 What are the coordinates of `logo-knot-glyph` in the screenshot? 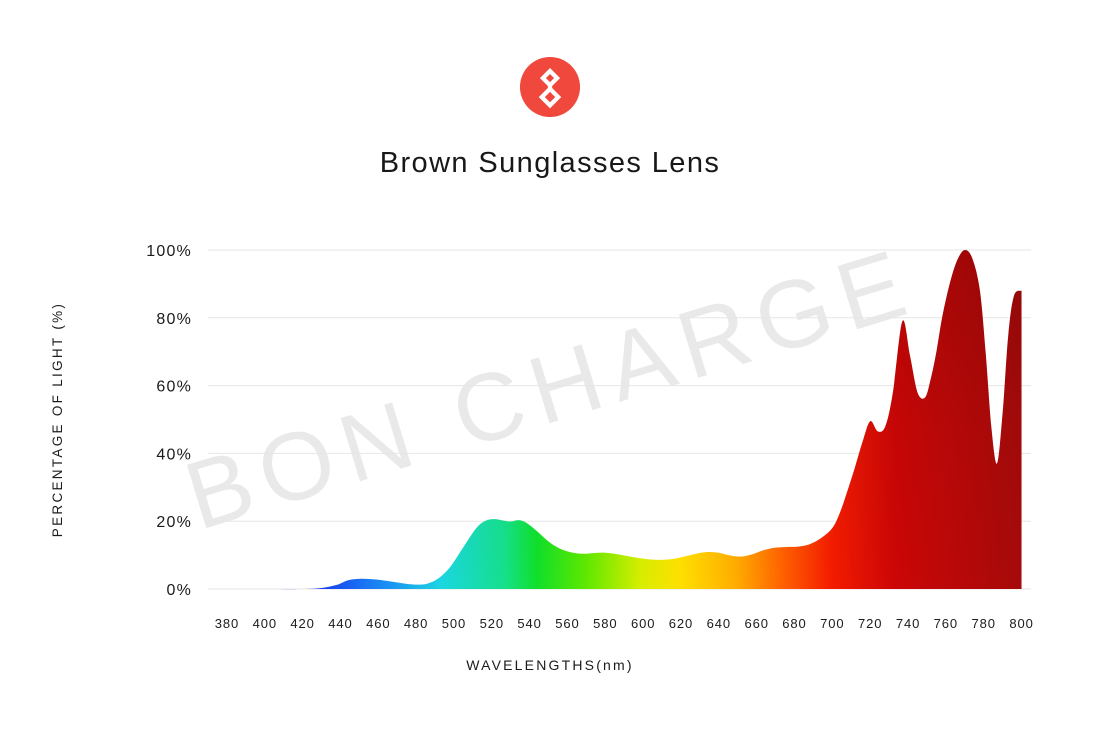 It's located at (550, 88).